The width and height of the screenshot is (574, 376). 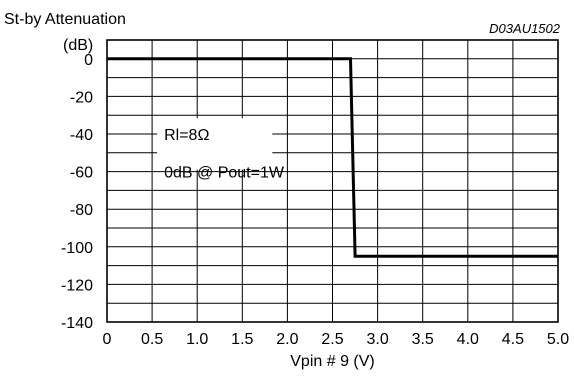 I want to click on x-tick-label: 4.5, so click(x=513, y=339).